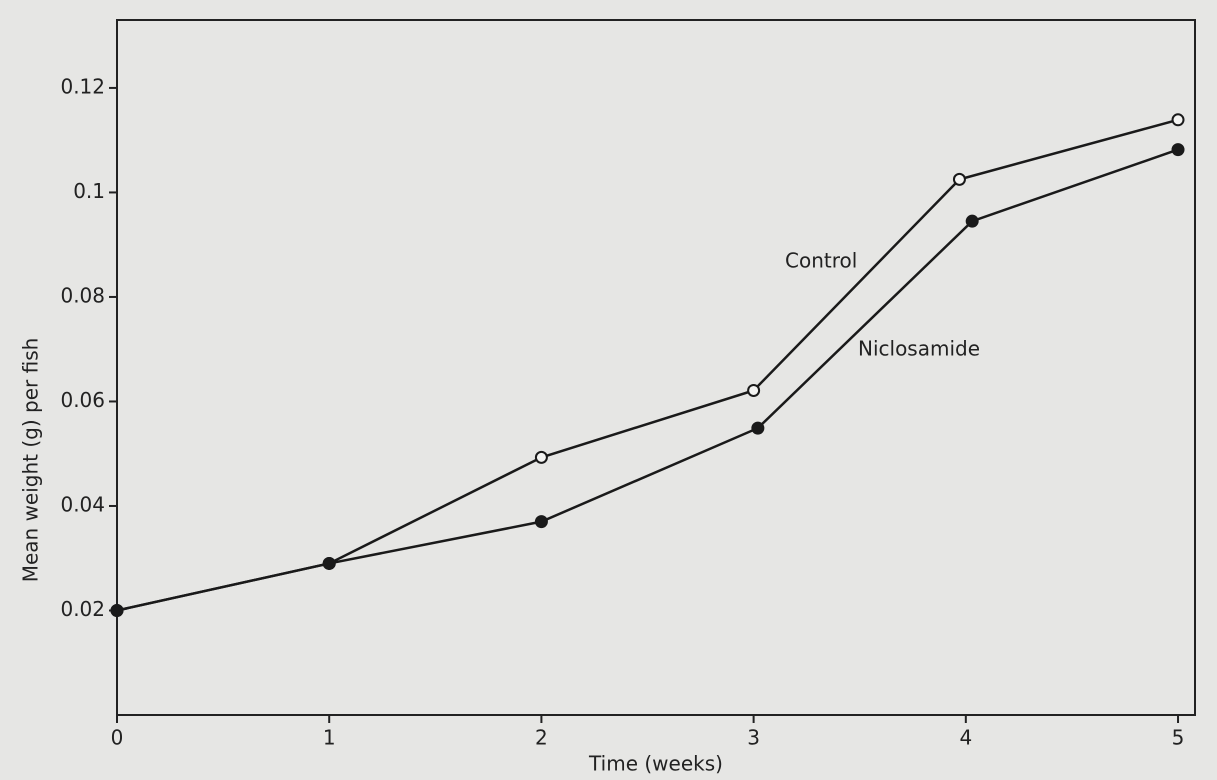 The width and height of the screenshot is (1217, 780). I want to click on x-tick-label: 2, so click(541, 738).